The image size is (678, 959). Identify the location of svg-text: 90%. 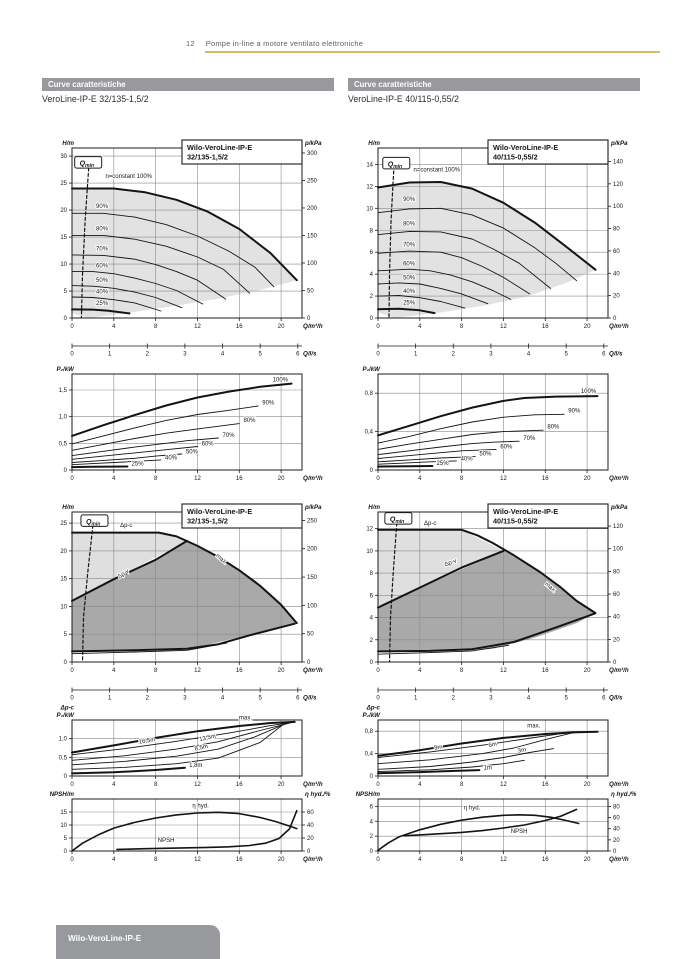
(102, 207).